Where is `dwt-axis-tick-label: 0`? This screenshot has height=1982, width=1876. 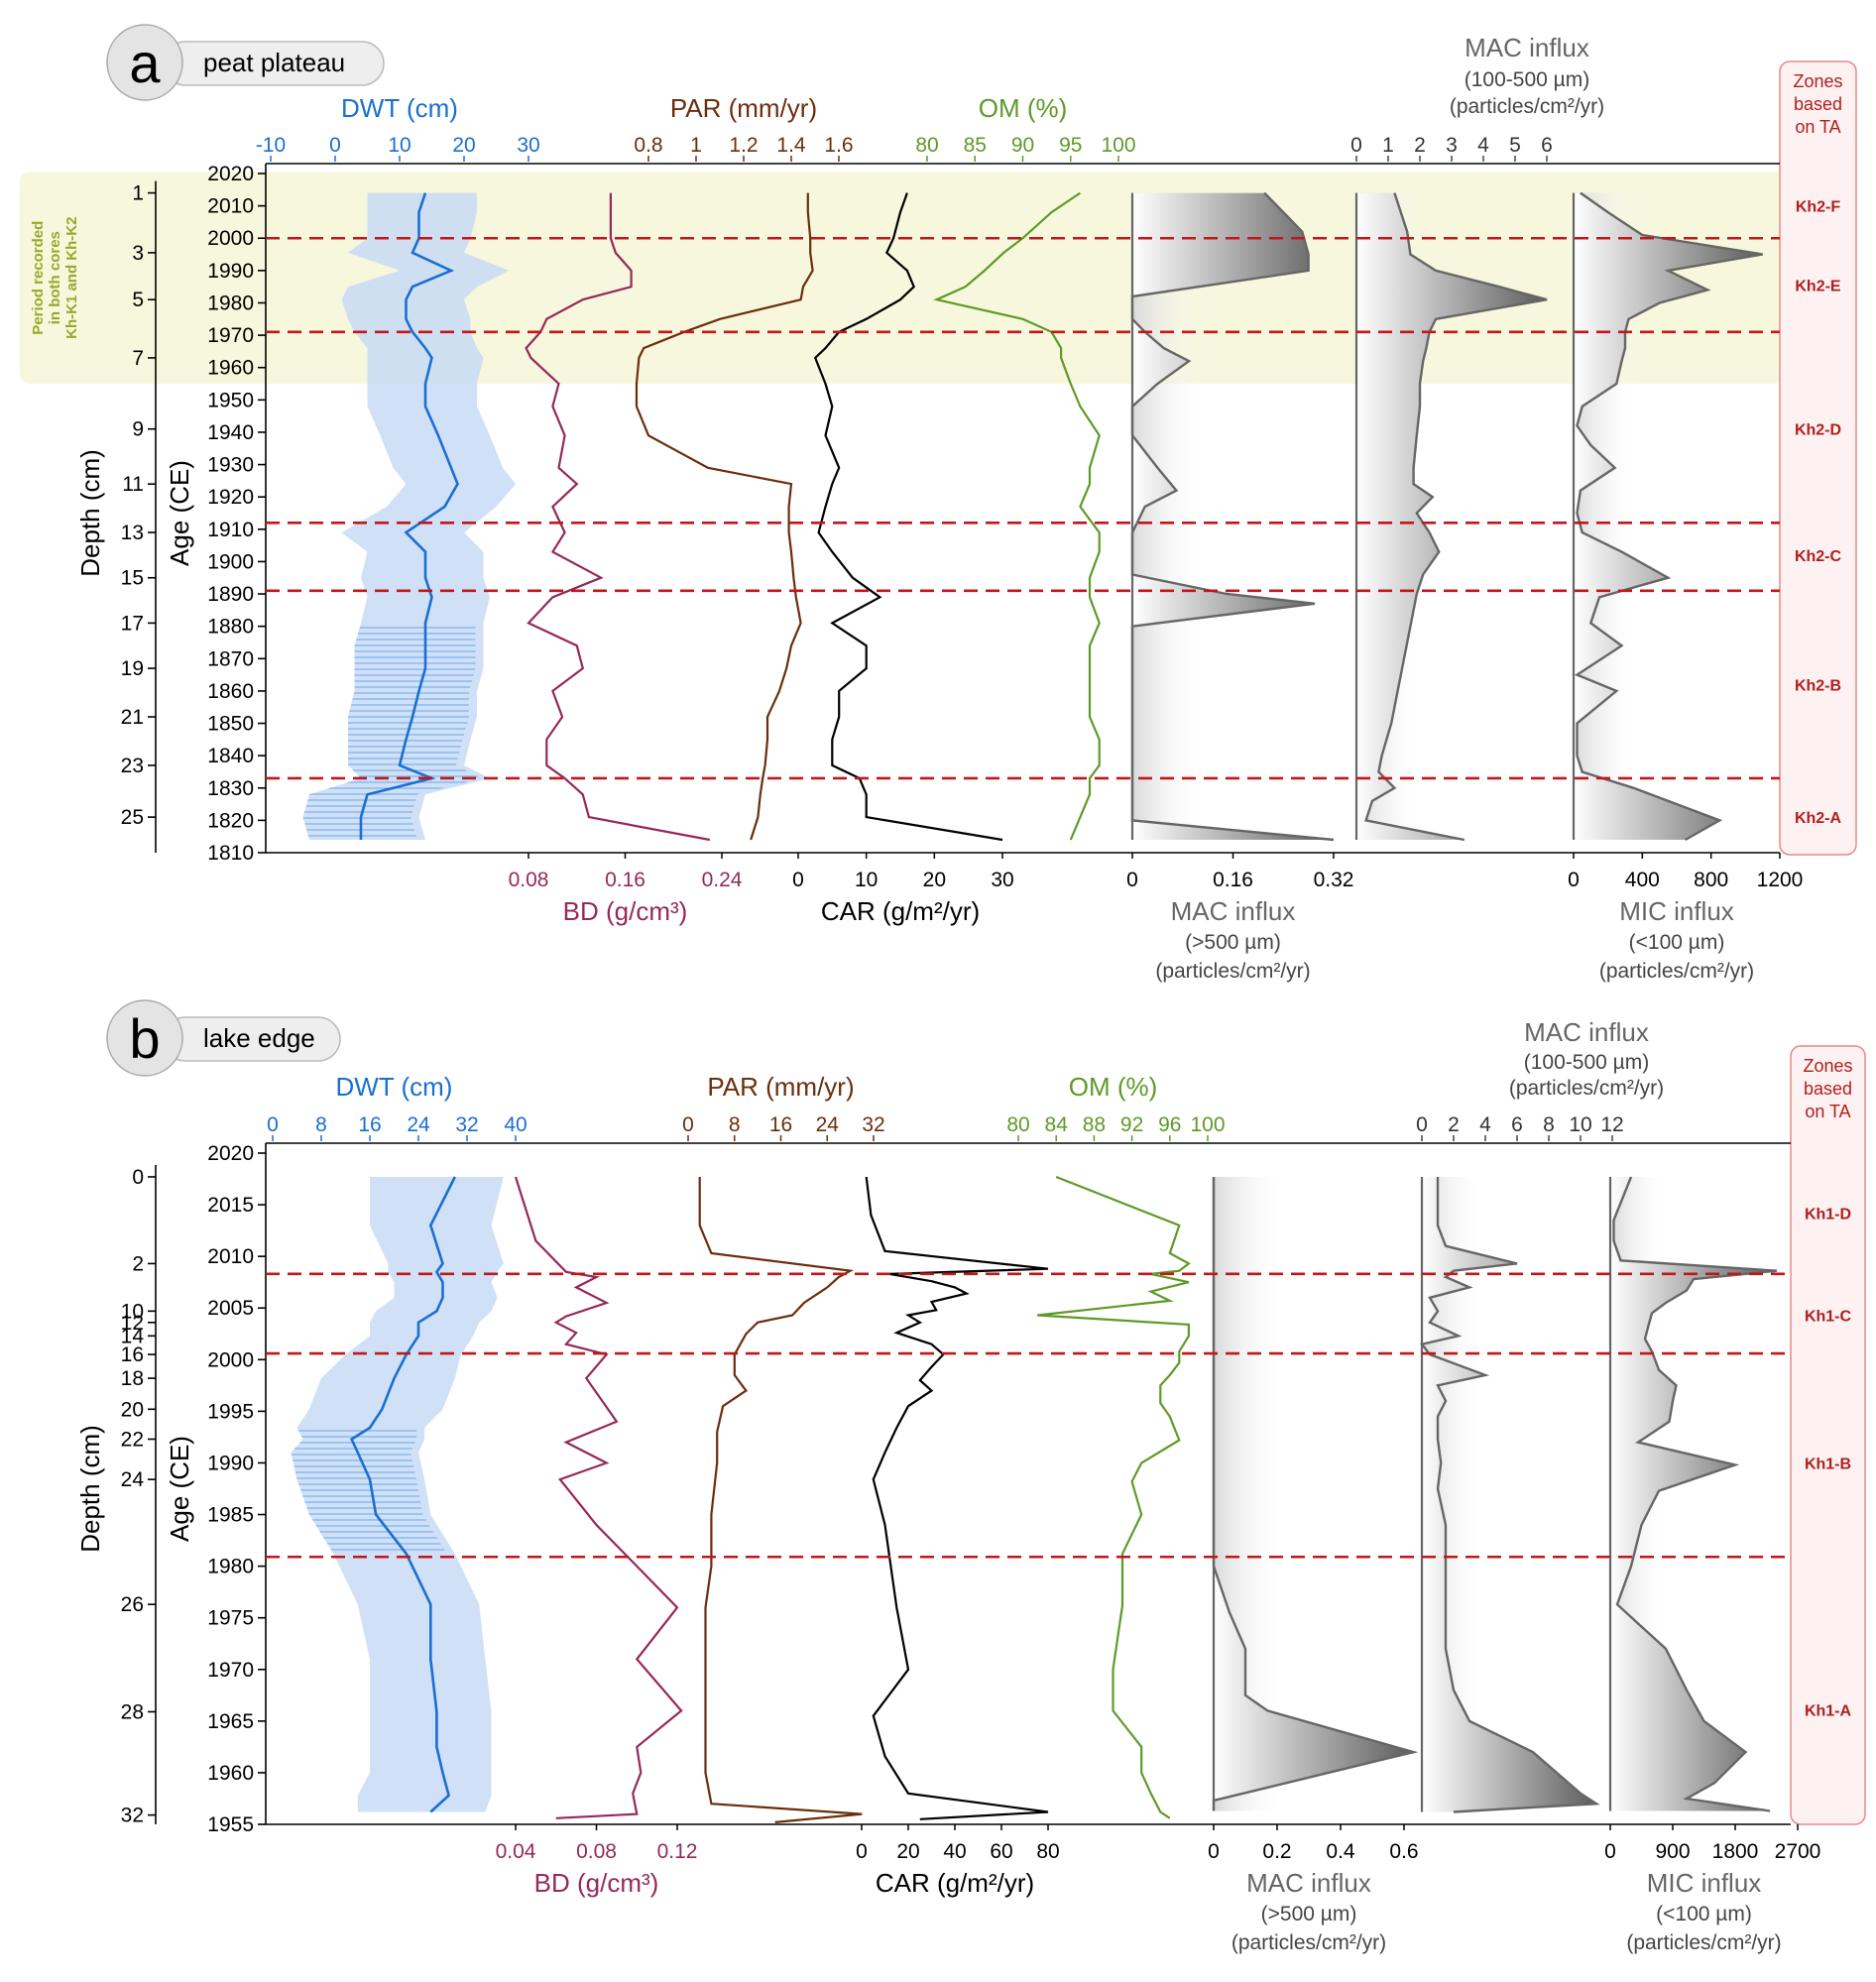
dwt-axis-tick-label: 0 is located at coordinates (273, 1125).